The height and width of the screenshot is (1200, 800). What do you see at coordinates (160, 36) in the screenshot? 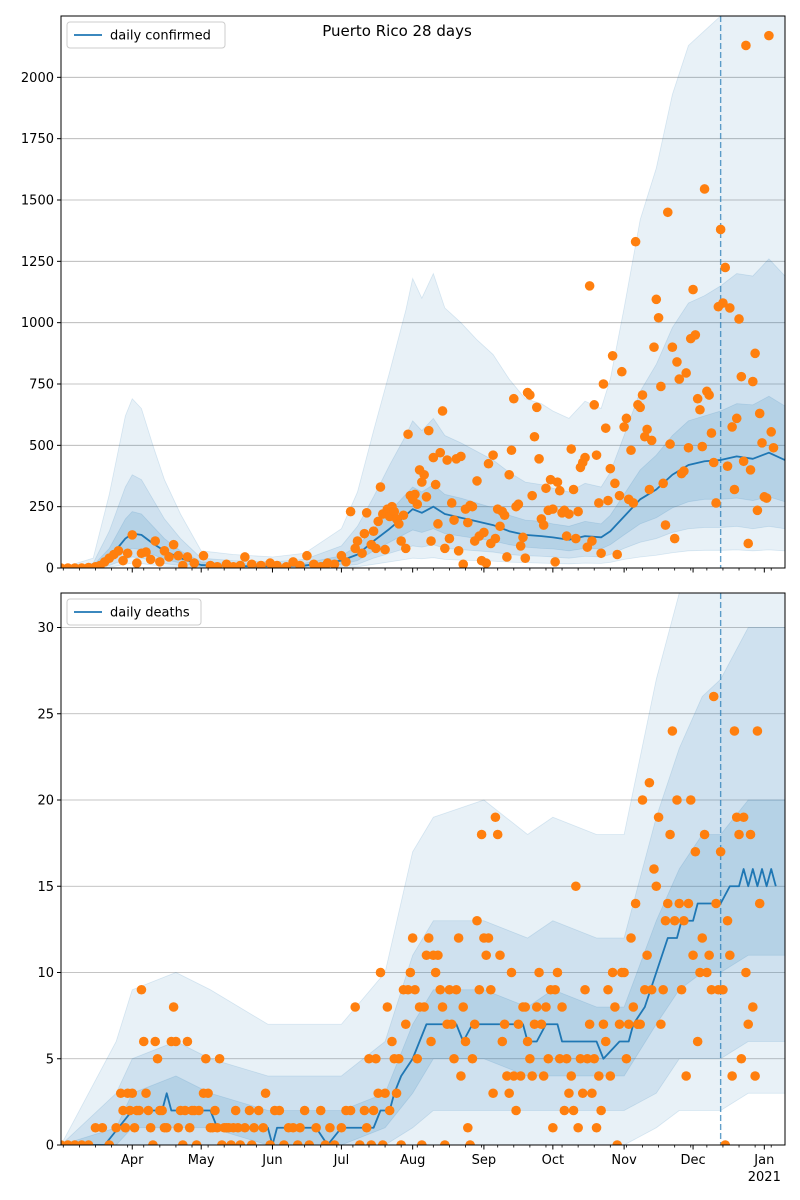
I see `legend-entry: daily confirmed` at bounding box center [160, 36].